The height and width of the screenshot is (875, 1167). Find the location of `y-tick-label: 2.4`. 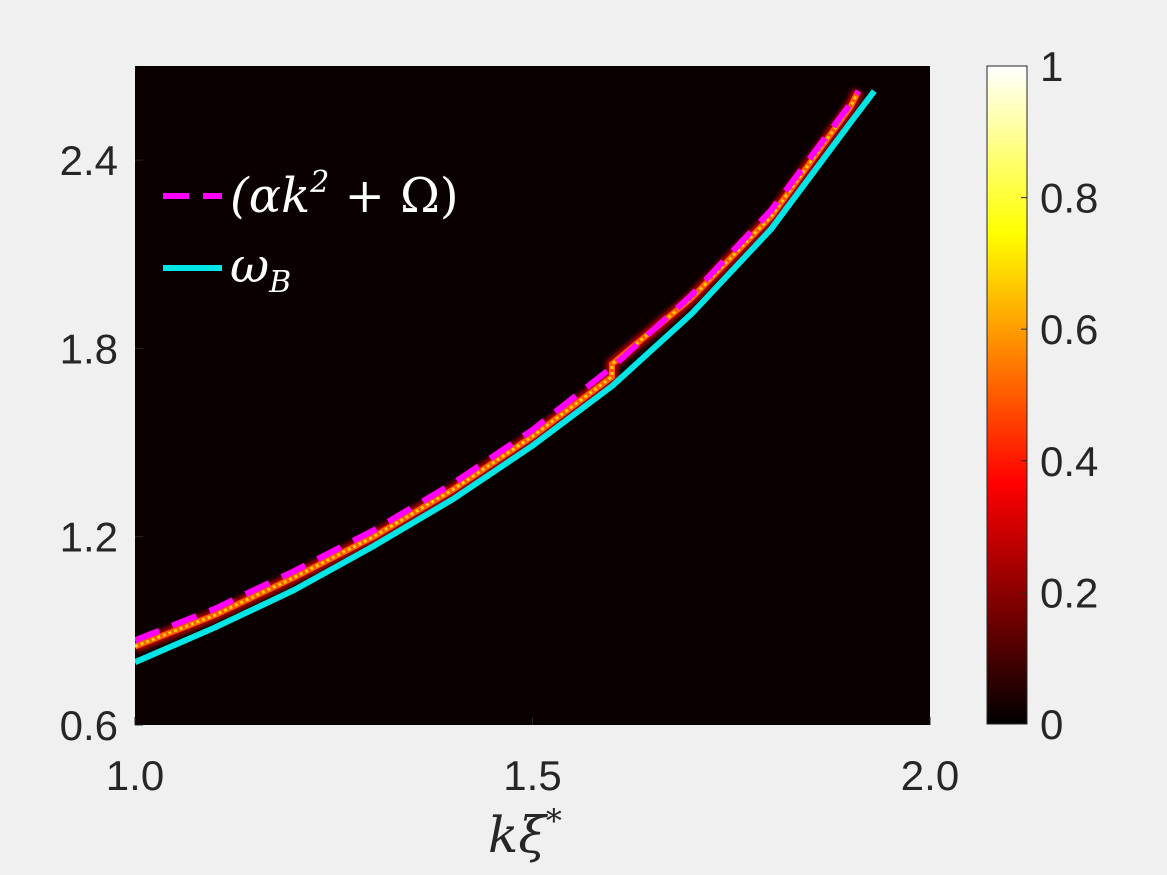

y-tick-label: 2.4 is located at coordinates (89, 160).